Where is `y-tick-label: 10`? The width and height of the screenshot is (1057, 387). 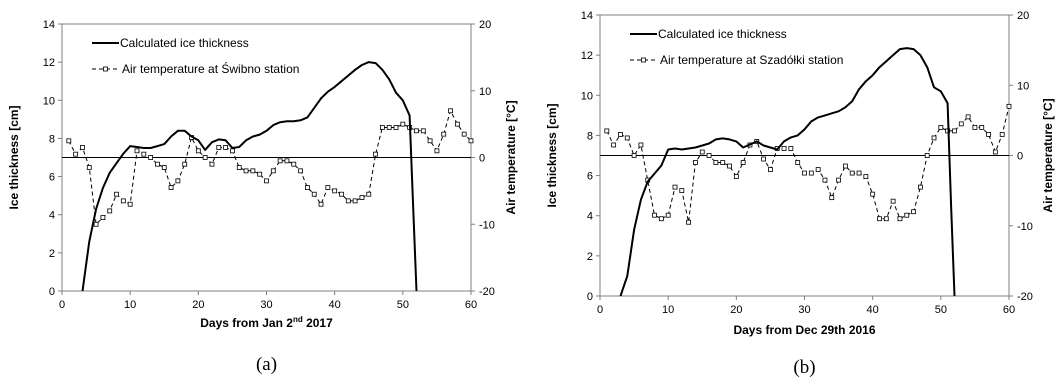 y-tick-label: 10 is located at coordinates (49, 101).